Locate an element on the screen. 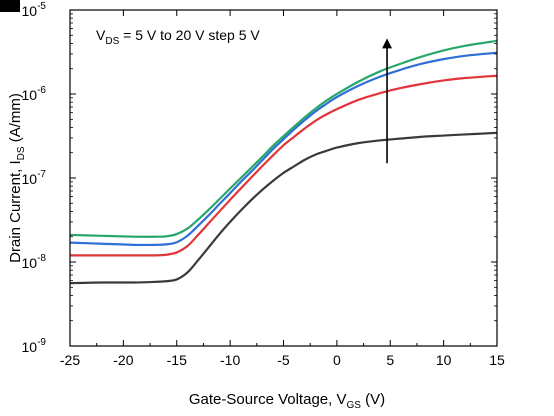 This screenshot has height=416, width=554. x-tick-label: 0 is located at coordinates (337, 360).